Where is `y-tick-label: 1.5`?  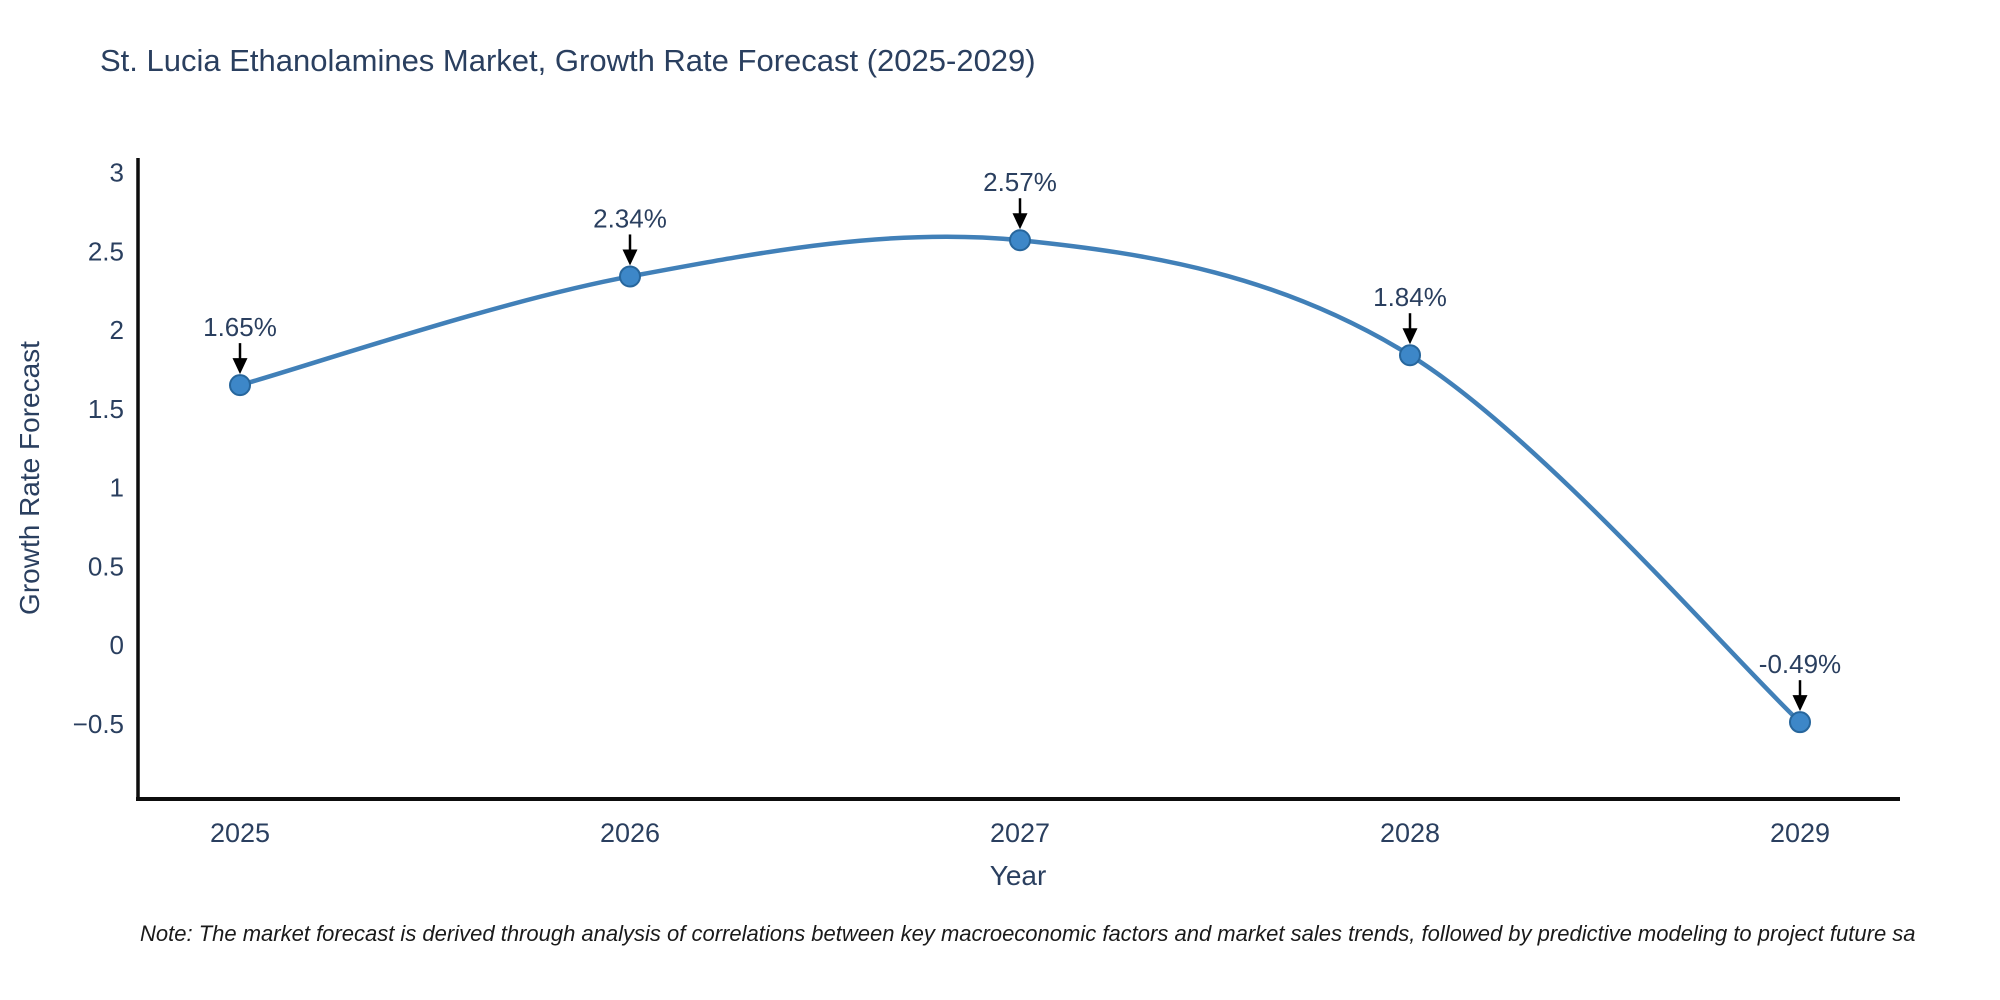
y-tick-label: 1.5 is located at coordinates (106, 409).